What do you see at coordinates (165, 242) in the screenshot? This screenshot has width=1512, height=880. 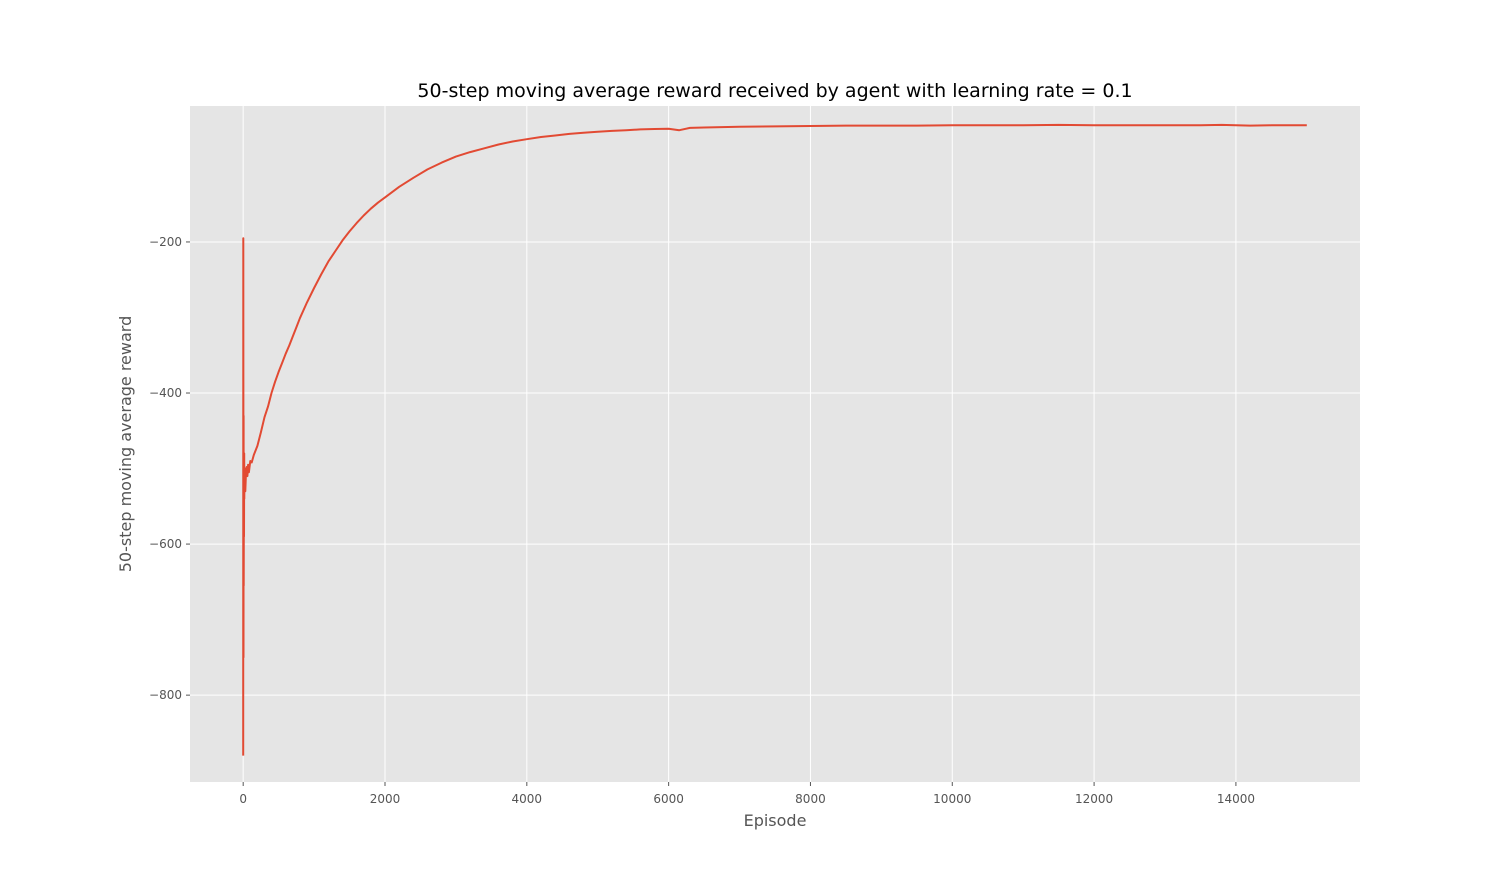 I see `y-tick-label: −200` at bounding box center [165, 242].